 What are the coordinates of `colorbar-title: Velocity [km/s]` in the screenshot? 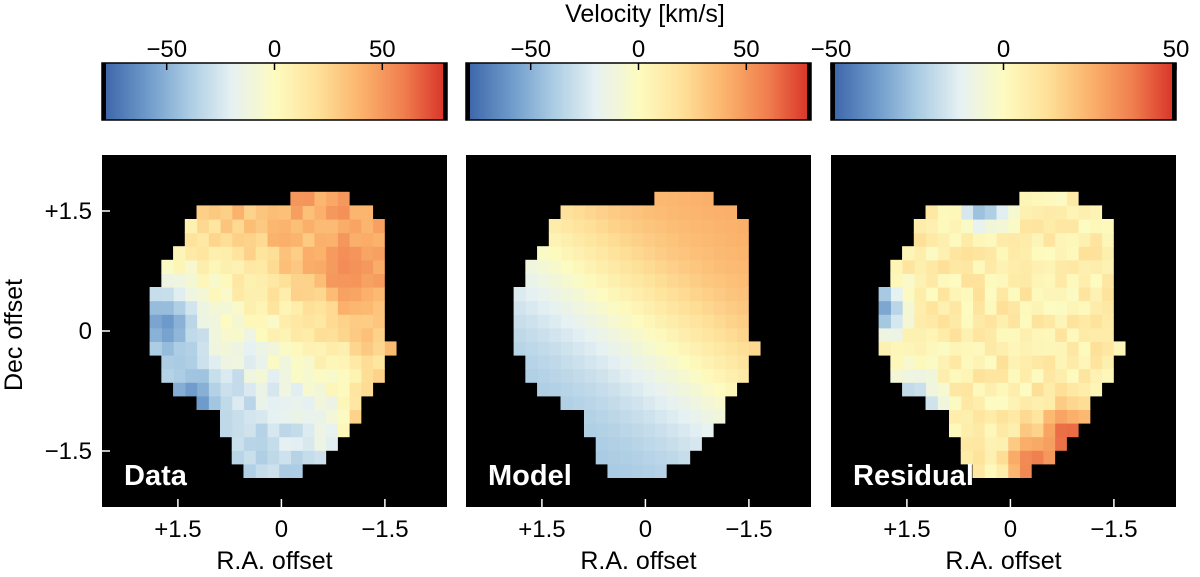 It's located at (645, 14).